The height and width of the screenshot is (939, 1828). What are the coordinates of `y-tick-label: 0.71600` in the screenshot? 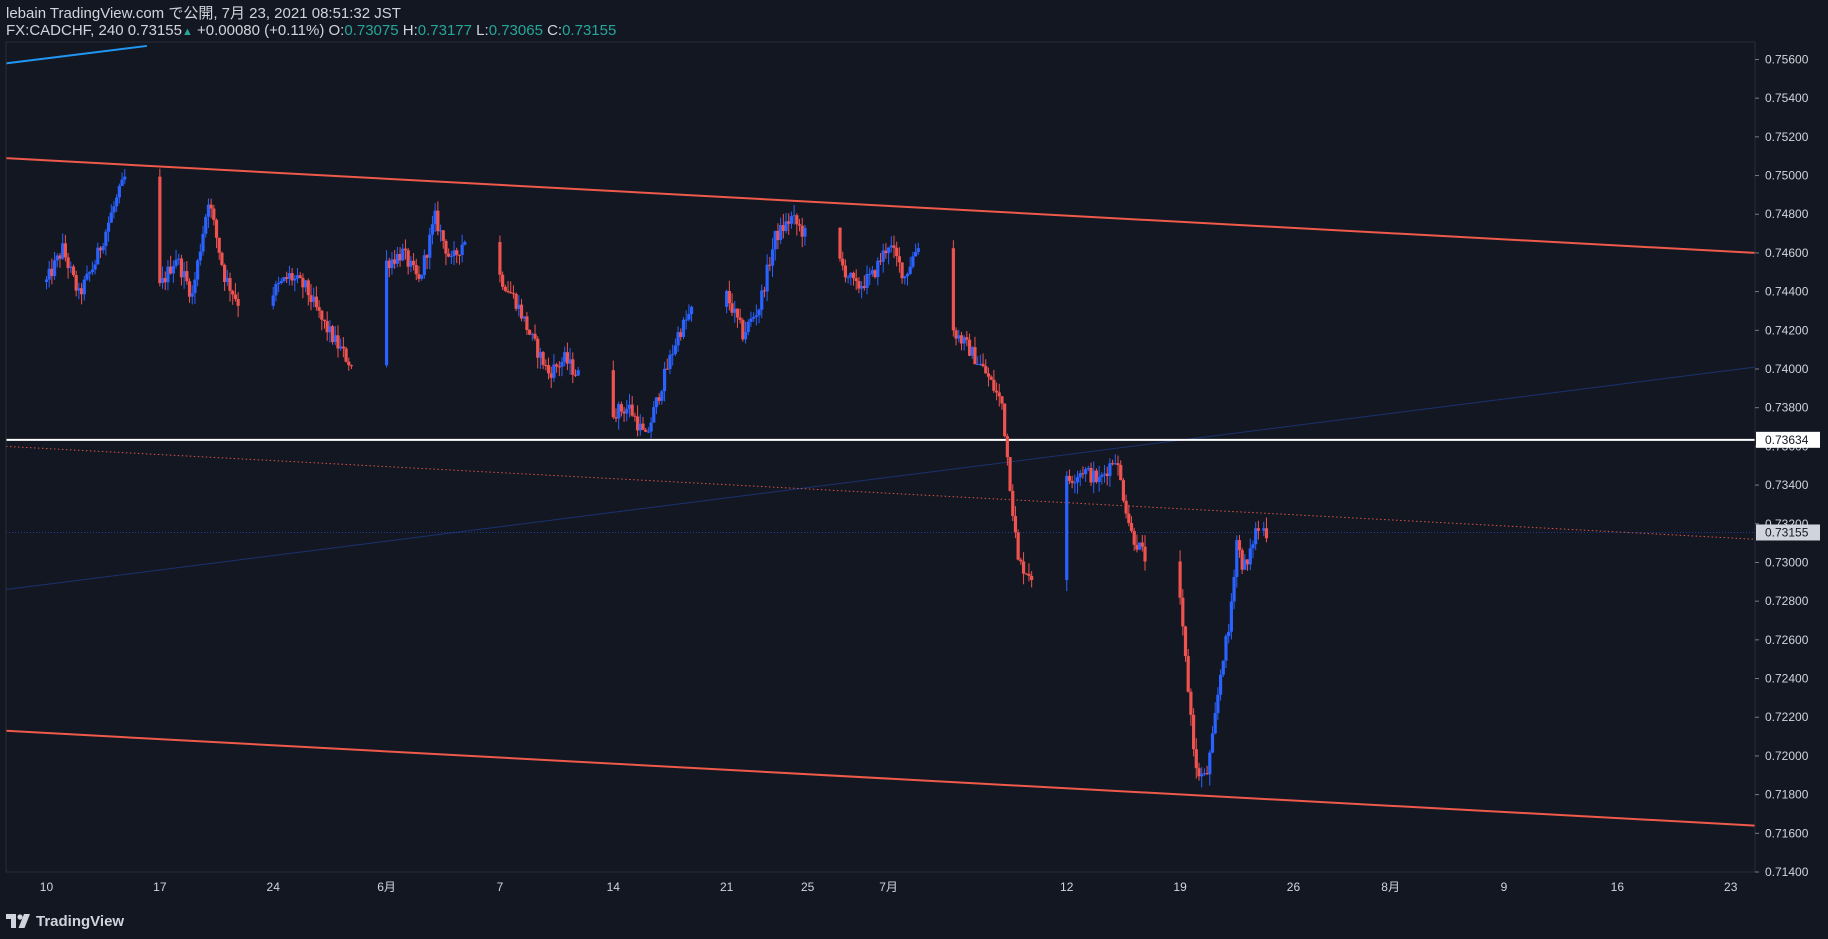 It's located at (1787, 833).